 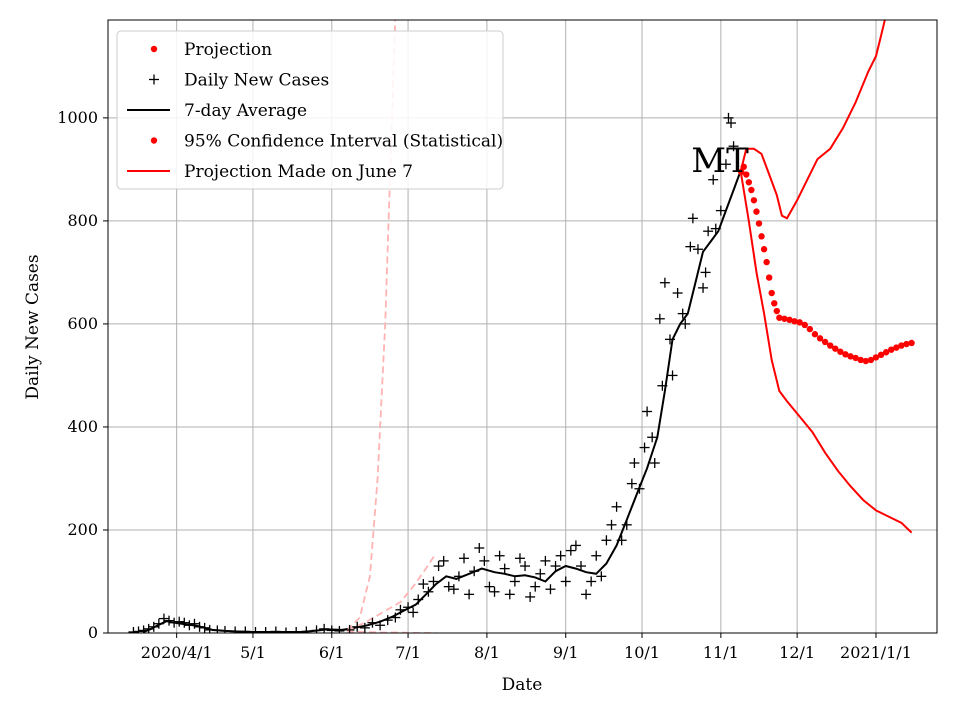 I want to click on y-tick-label: 800, so click(x=82, y=220).